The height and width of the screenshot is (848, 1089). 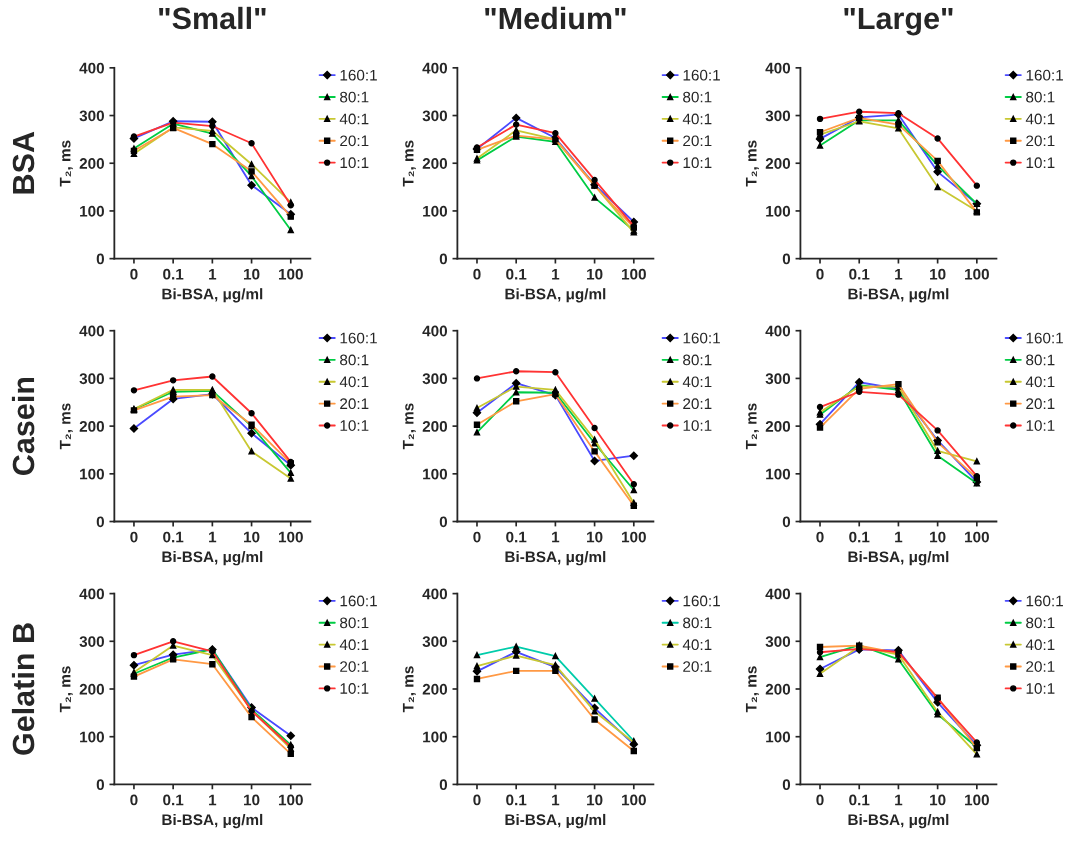 I want to click on chart-title: "Medium", so click(x=555, y=18).